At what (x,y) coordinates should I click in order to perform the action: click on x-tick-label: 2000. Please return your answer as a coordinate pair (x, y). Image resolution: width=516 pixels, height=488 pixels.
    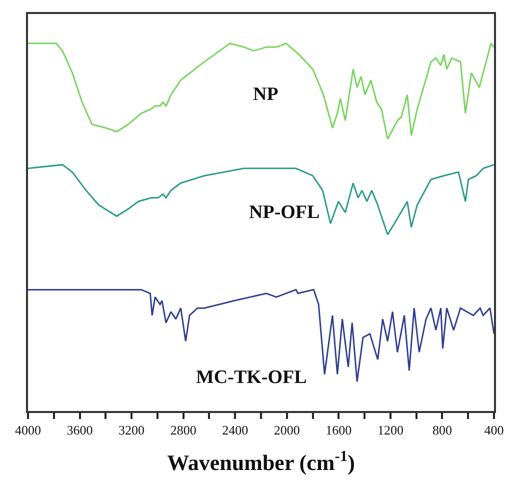
    Looking at the image, I should click on (287, 430).